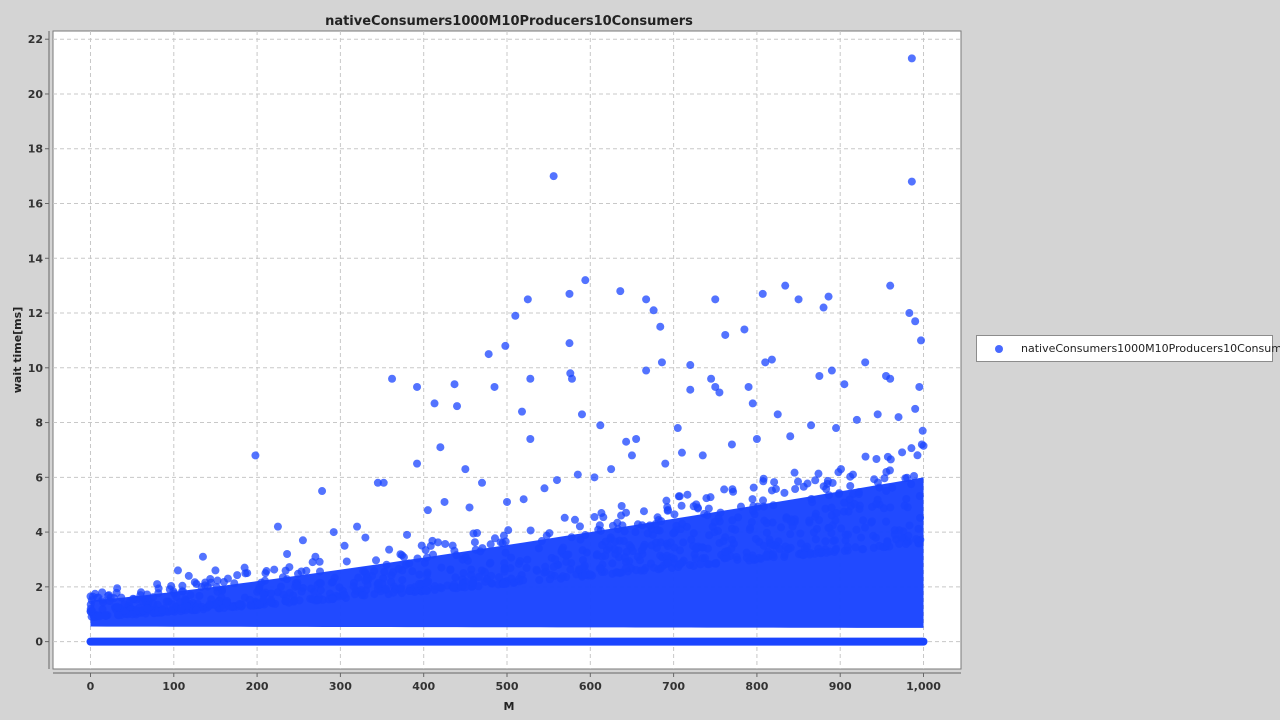  What do you see at coordinates (36, 94) in the screenshot?
I see `y-tick-label: 20` at bounding box center [36, 94].